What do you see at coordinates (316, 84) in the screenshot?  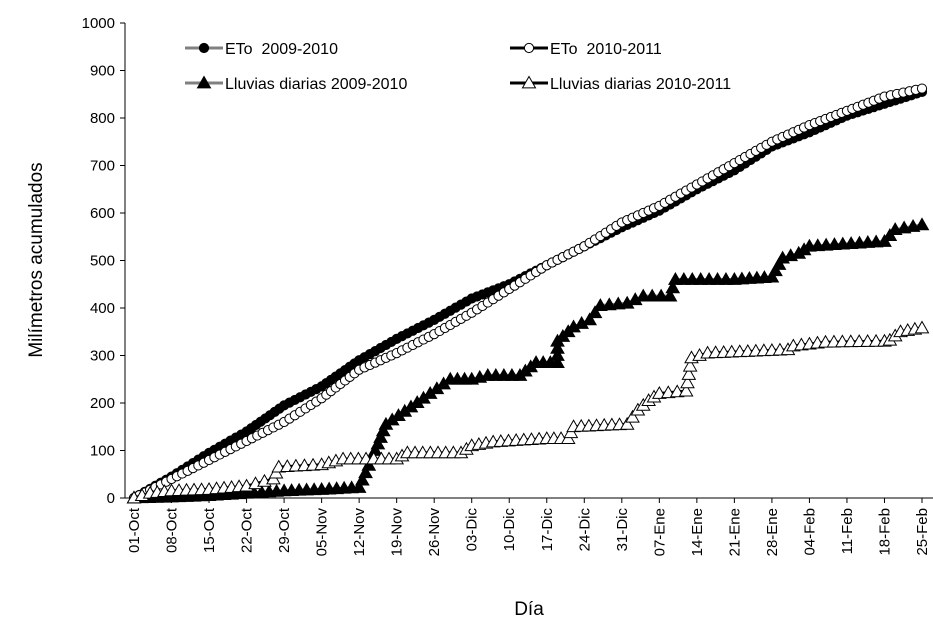 I see `legend-label: Lluvias diarias 2009-2010` at bounding box center [316, 84].